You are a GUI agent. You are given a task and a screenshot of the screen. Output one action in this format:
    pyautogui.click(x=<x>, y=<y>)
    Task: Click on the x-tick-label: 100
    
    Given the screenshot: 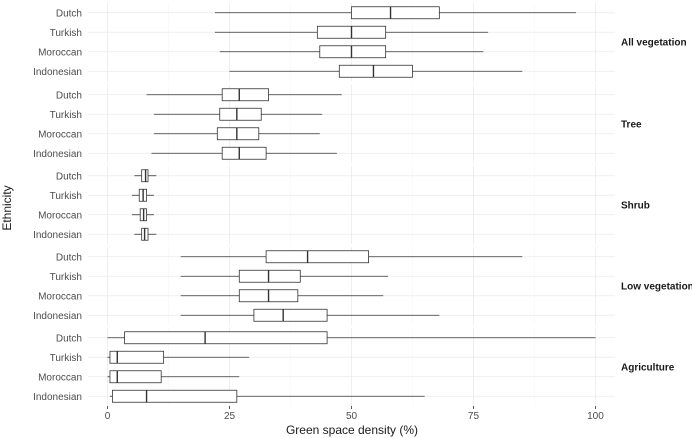 What is the action you would take?
    pyautogui.click(x=595, y=416)
    